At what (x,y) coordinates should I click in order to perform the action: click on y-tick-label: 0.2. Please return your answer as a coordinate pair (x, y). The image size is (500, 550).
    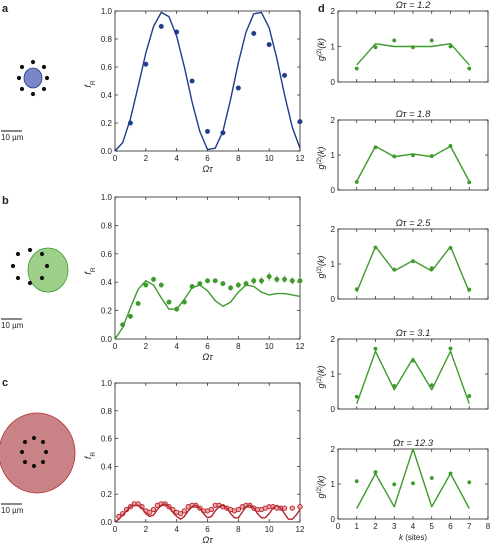
    Looking at the image, I should click on (107, 123).